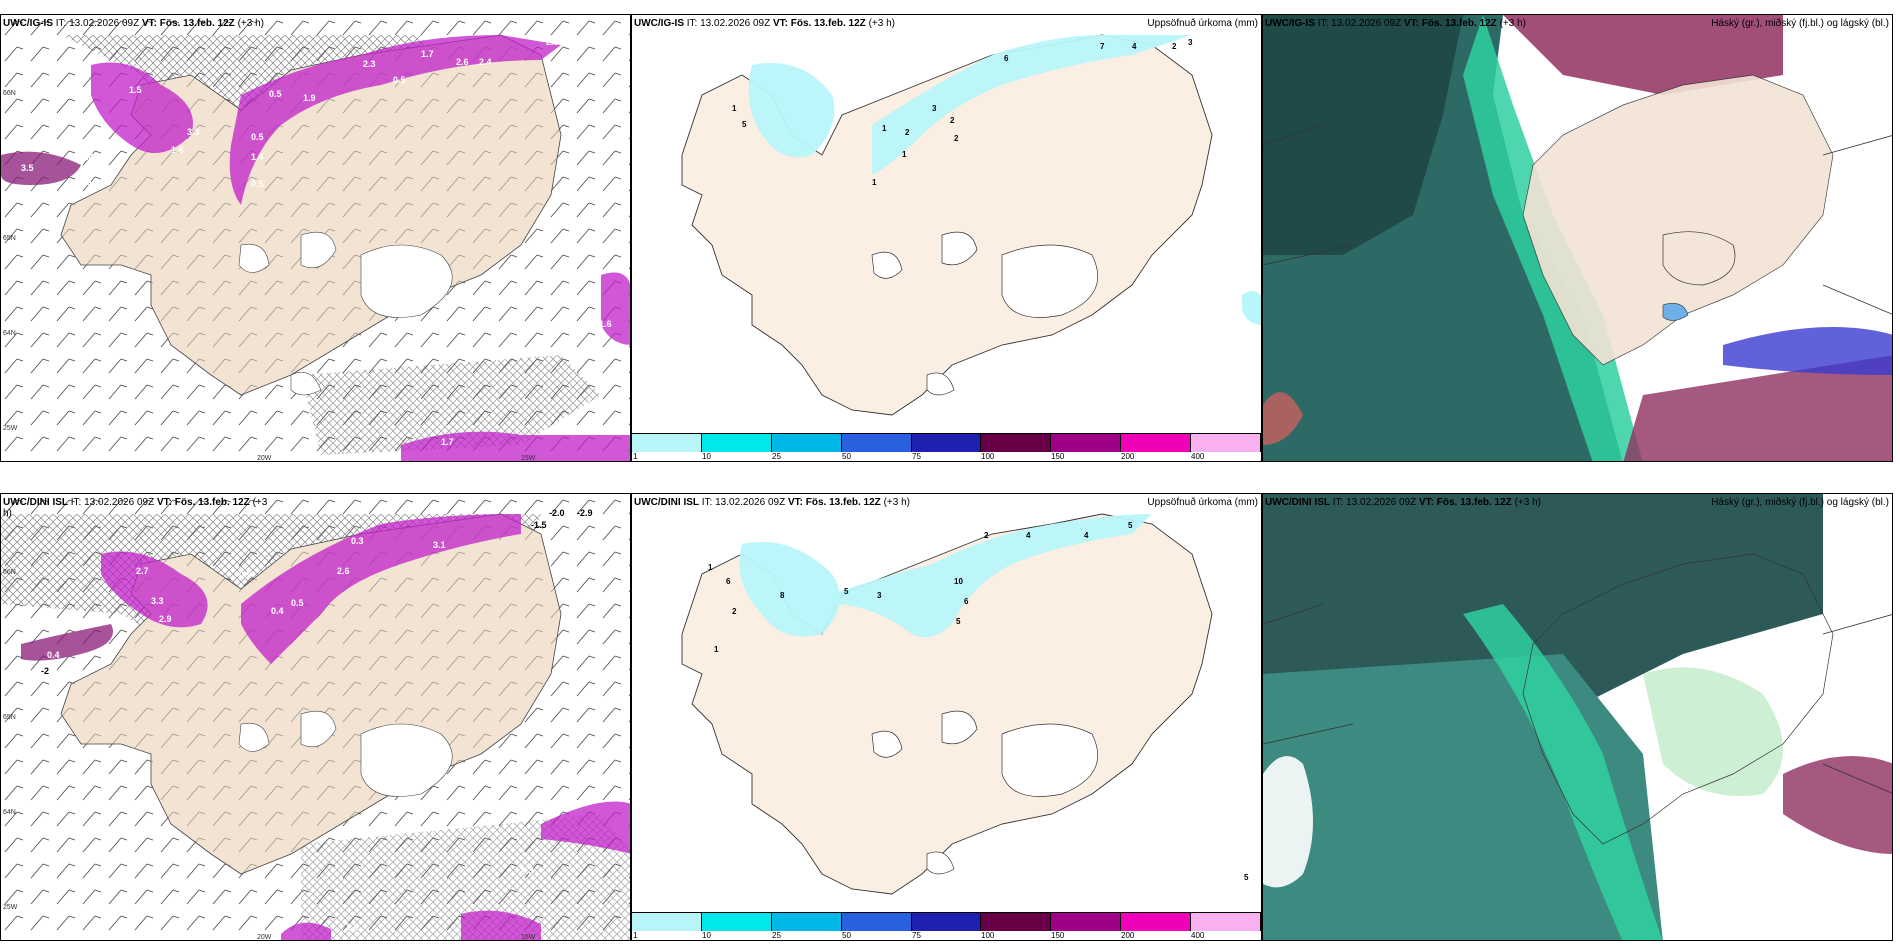 The height and width of the screenshot is (950, 1900). Describe the element at coordinates (369, 64) in the screenshot. I see `precip-label: 2.3` at that location.